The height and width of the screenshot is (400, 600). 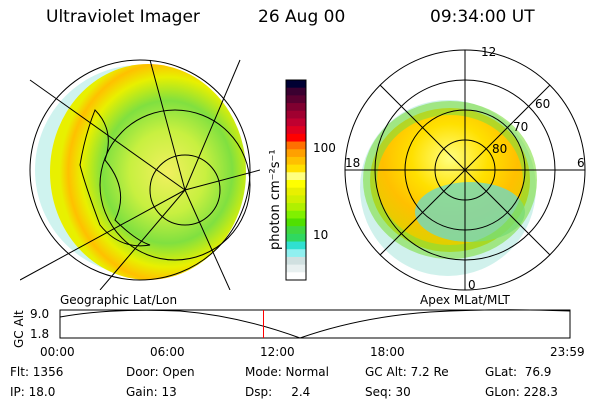 I want to click on geographic-latitude: GLat: 76.9, so click(x=518, y=372).